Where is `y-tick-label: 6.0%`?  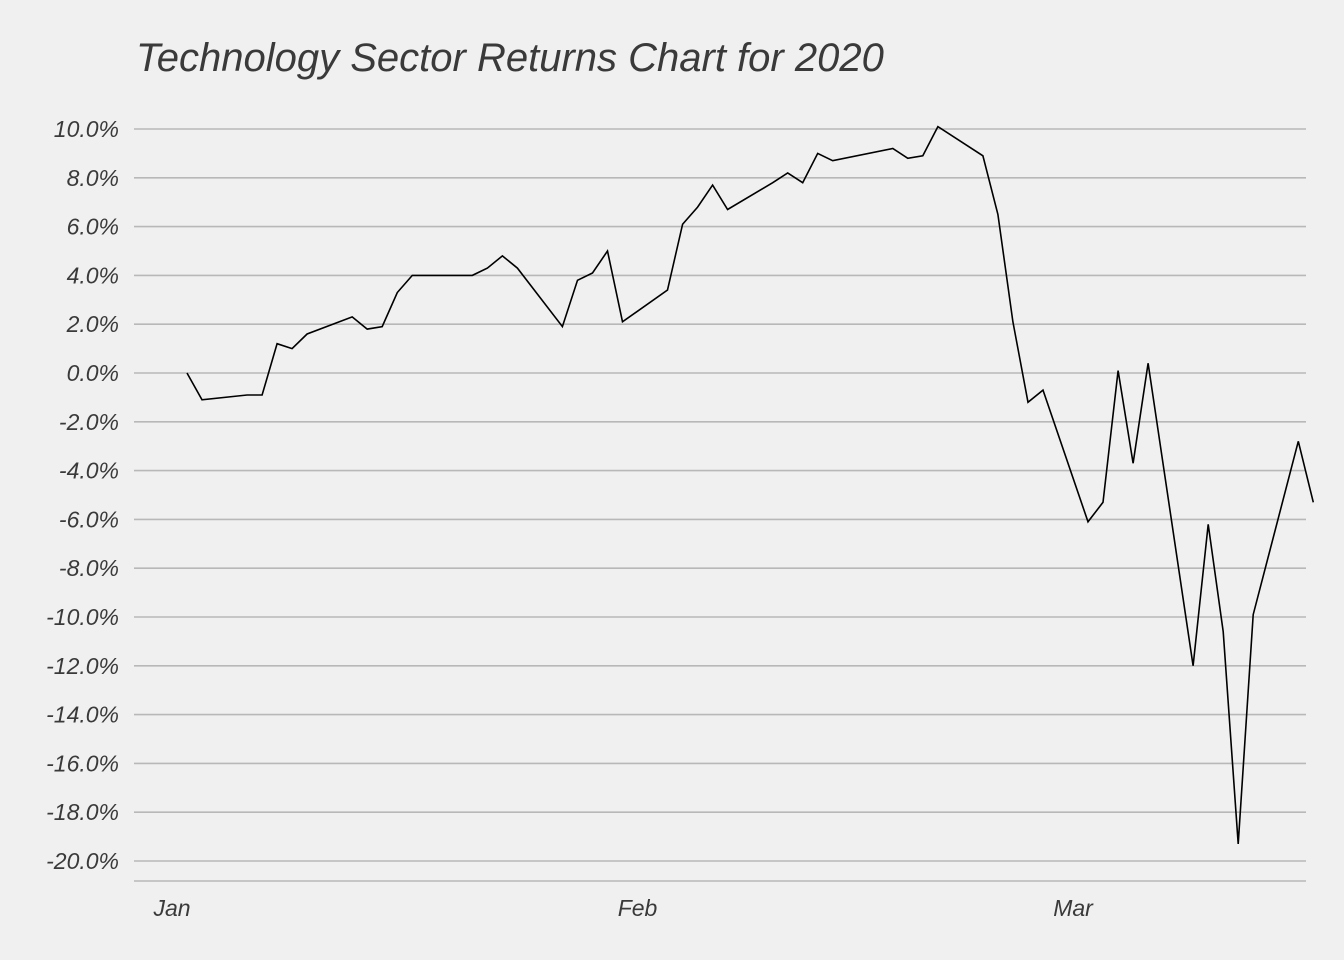 y-tick-label: 6.0% is located at coordinates (93, 227).